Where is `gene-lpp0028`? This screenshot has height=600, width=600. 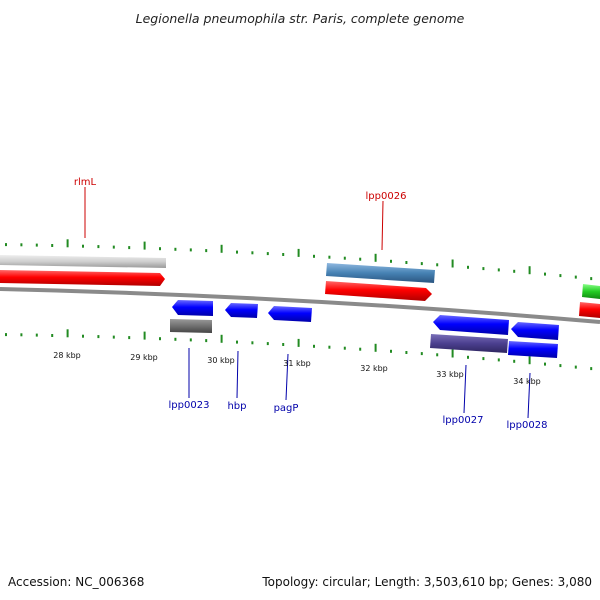 gene-lpp0028 is located at coordinates (535, 331).